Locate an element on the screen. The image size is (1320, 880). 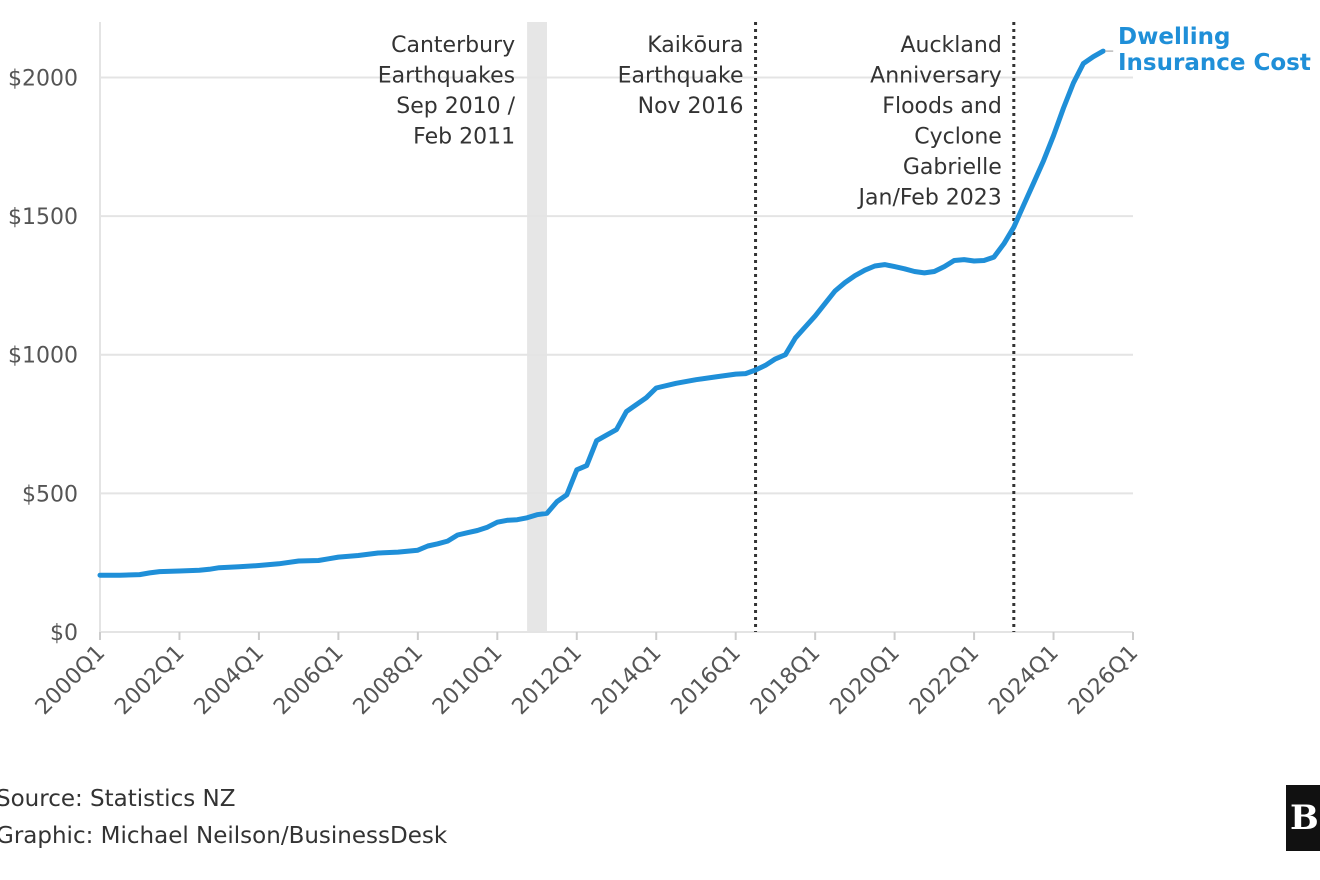
x-tick-label: 2012Q1 is located at coordinates (547, 680).